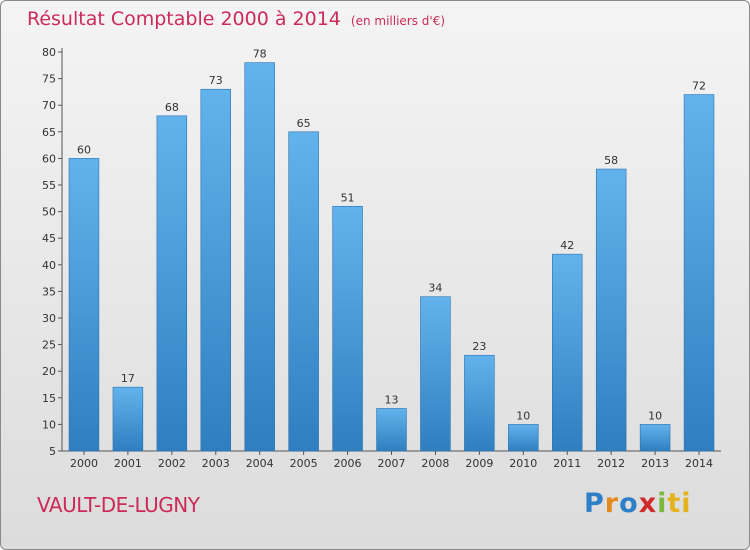 This screenshot has width=750, height=550. What do you see at coordinates (216, 270) in the screenshot?
I see `bar-2003` at bounding box center [216, 270].